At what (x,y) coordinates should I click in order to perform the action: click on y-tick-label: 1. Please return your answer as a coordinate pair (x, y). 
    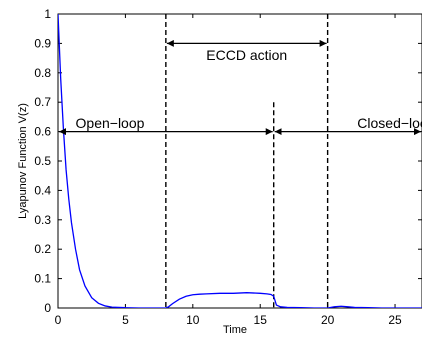
    Looking at the image, I should click on (47, 14).